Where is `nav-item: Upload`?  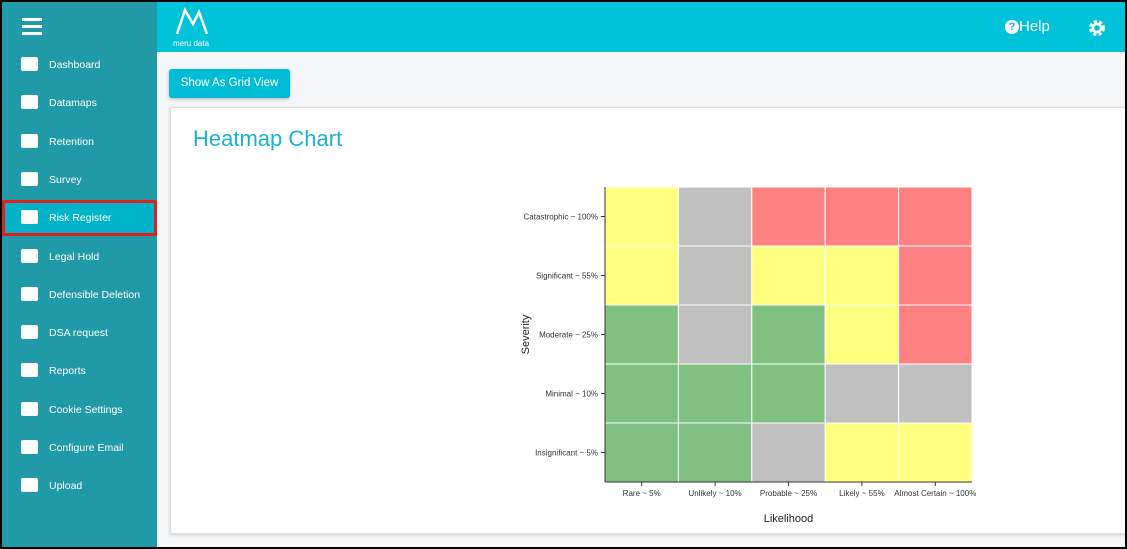
nav-item: Upload is located at coordinates (79, 486).